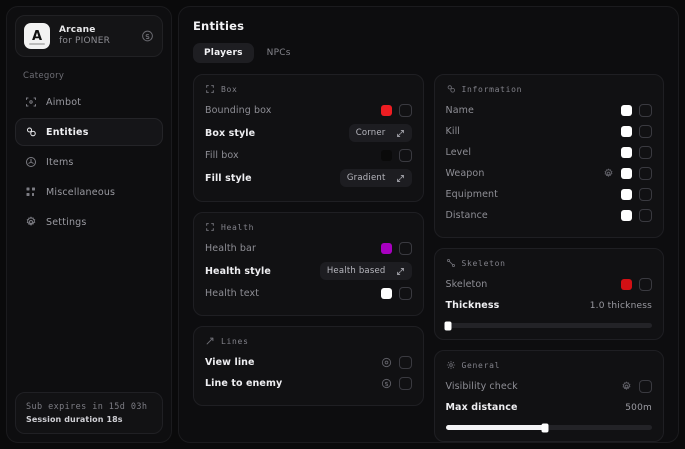  Describe the element at coordinates (89, 102) in the screenshot. I see `sidebar-item-aimbot: Aimbot` at that location.